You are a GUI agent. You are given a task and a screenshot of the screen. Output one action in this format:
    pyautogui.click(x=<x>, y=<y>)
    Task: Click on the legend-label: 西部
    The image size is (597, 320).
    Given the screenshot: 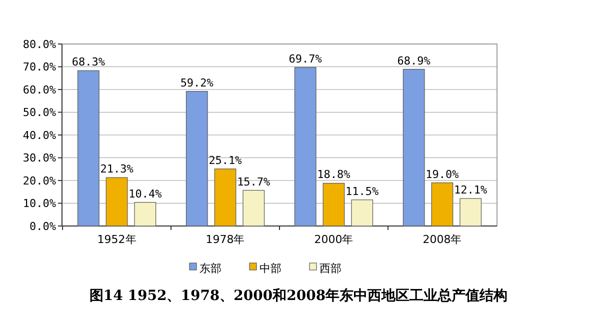 What is the action you would take?
    pyautogui.click(x=331, y=268)
    